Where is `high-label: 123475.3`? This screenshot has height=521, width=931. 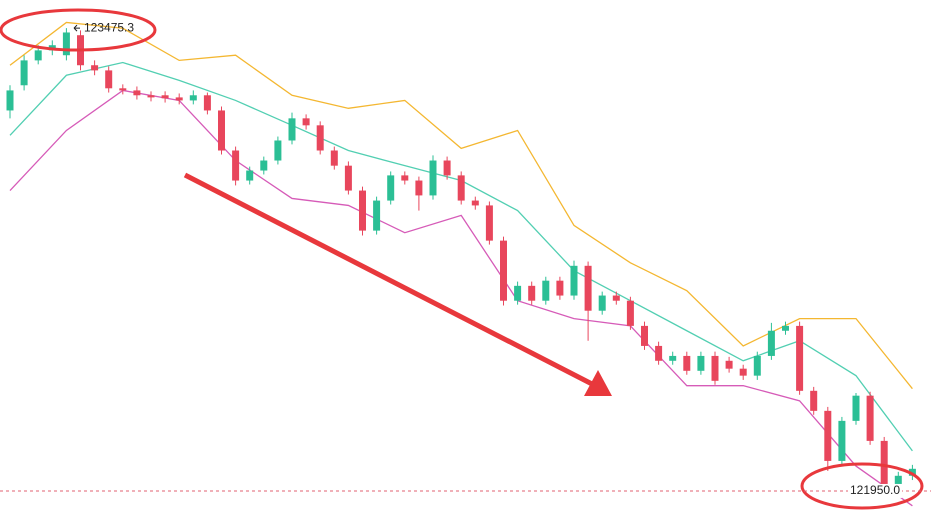
high-label: 123475.3 is located at coordinates (109, 27).